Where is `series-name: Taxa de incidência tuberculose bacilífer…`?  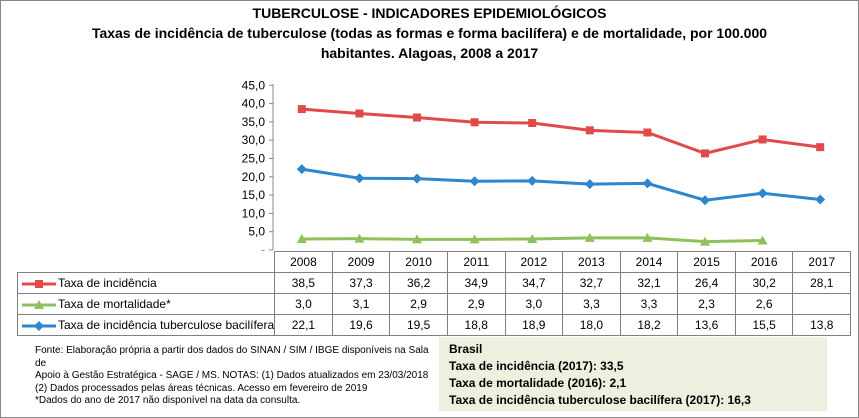
series-name: Taxa de incidência tuberculose bacilífer… is located at coordinates (166, 325).